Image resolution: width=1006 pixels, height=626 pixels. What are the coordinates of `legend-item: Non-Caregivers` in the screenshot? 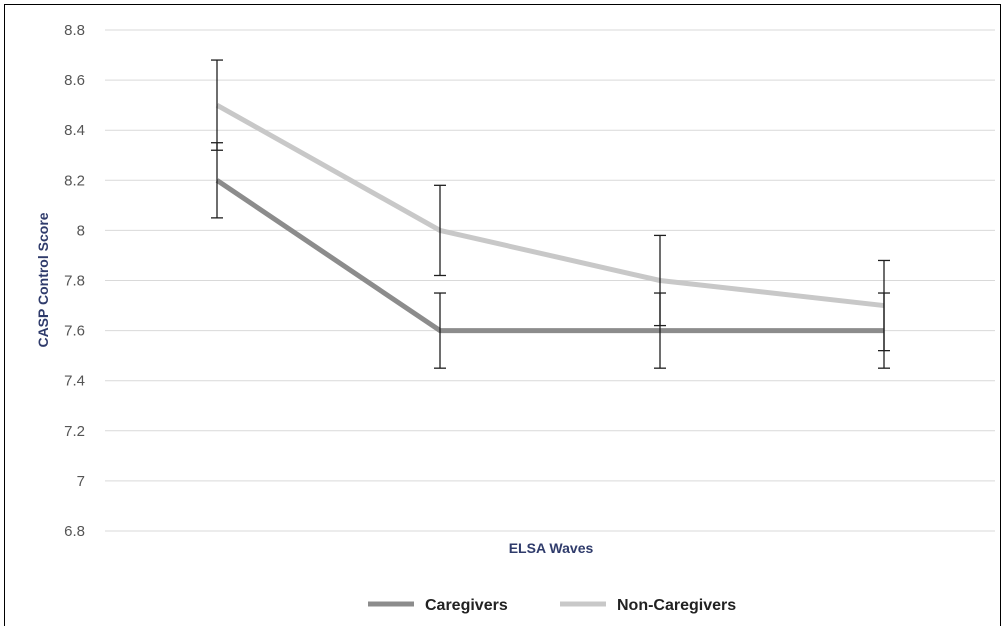 It's located at (648, 605).